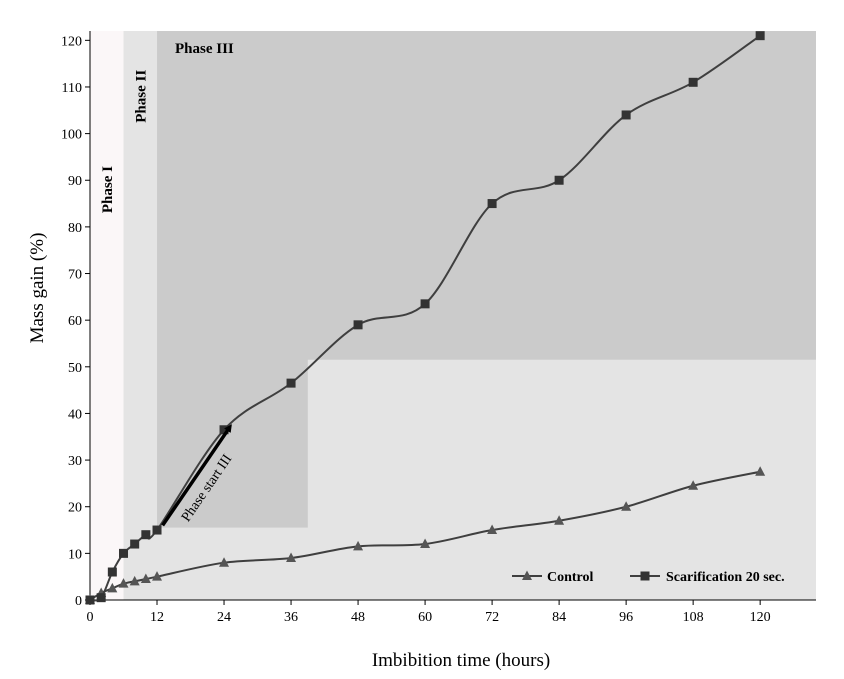  Describe the element at coordinates (760, 617) in the screenshot. I see `x-tick-label: 120` at that location.